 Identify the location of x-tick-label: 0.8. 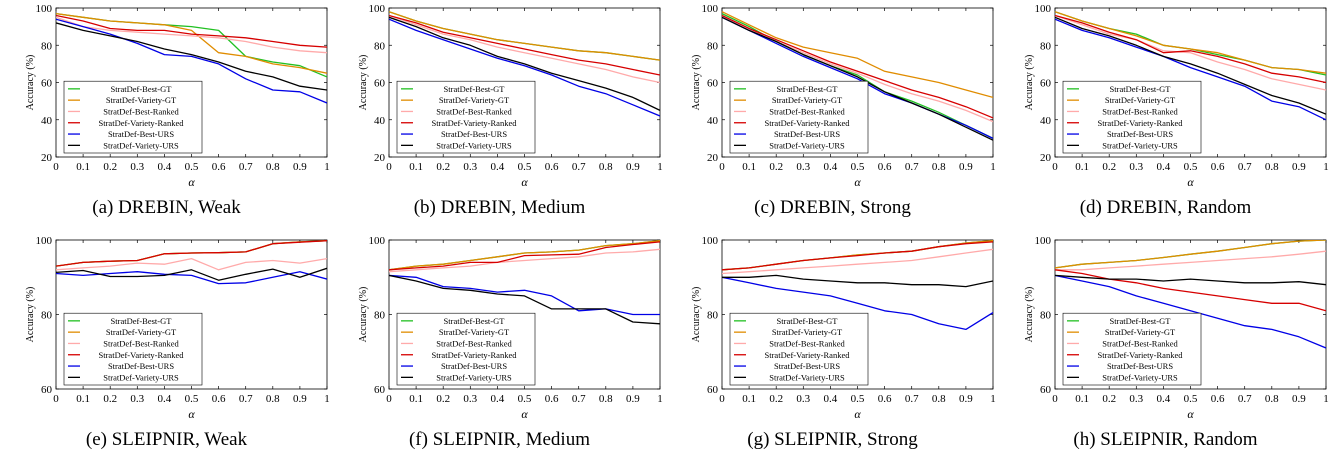
(1272, 167).